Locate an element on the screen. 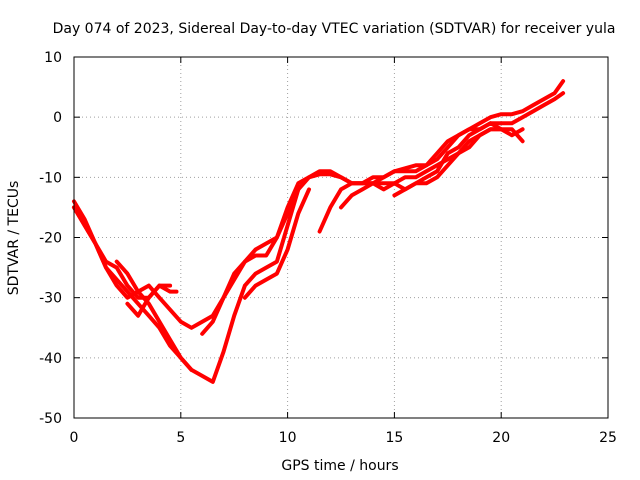 The width and height of the screenshot is (640, 480). x-tick-label: 5 is located at coordinates (180, 438).